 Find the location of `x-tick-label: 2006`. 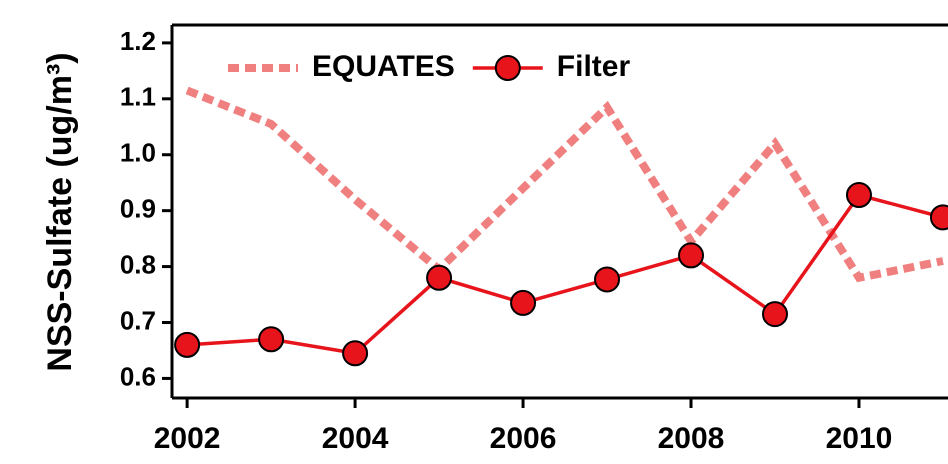

x-tick-label: 2006 is located at coordinates (523, 438).